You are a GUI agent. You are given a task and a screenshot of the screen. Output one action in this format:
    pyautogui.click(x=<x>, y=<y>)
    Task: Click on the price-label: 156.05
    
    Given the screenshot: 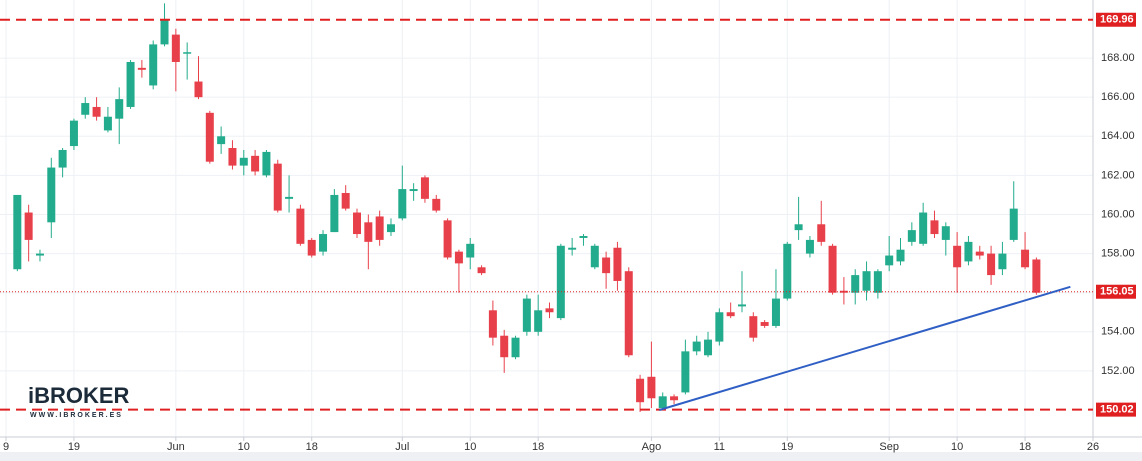 What is the action you would take?
    pyautogui.click(x=1117, y=292)
    